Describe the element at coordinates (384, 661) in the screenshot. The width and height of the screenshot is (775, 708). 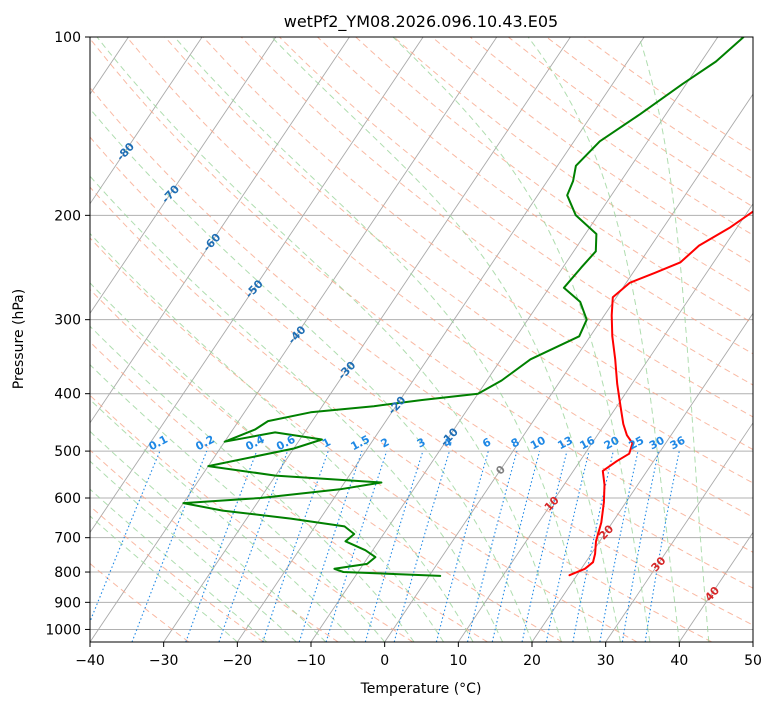
I see `x-tick-label: 0` at that location.